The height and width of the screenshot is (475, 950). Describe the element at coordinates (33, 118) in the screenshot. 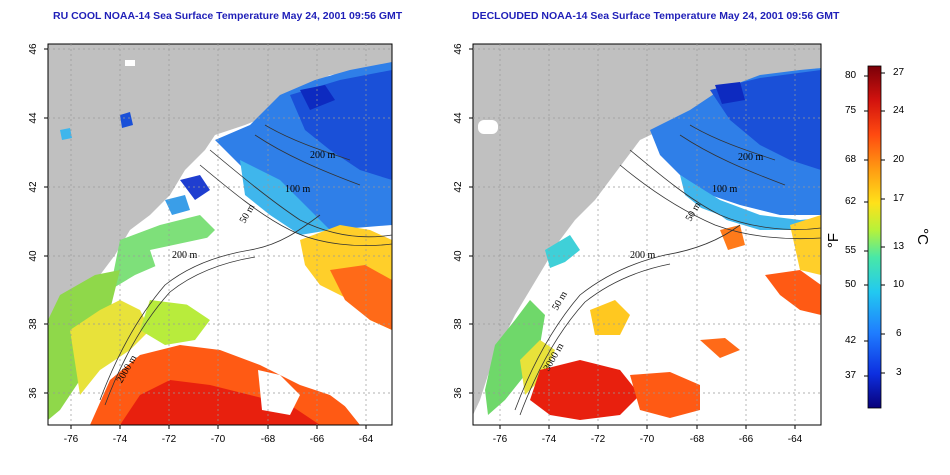

I see `left-lat-tick: 44` at that location.